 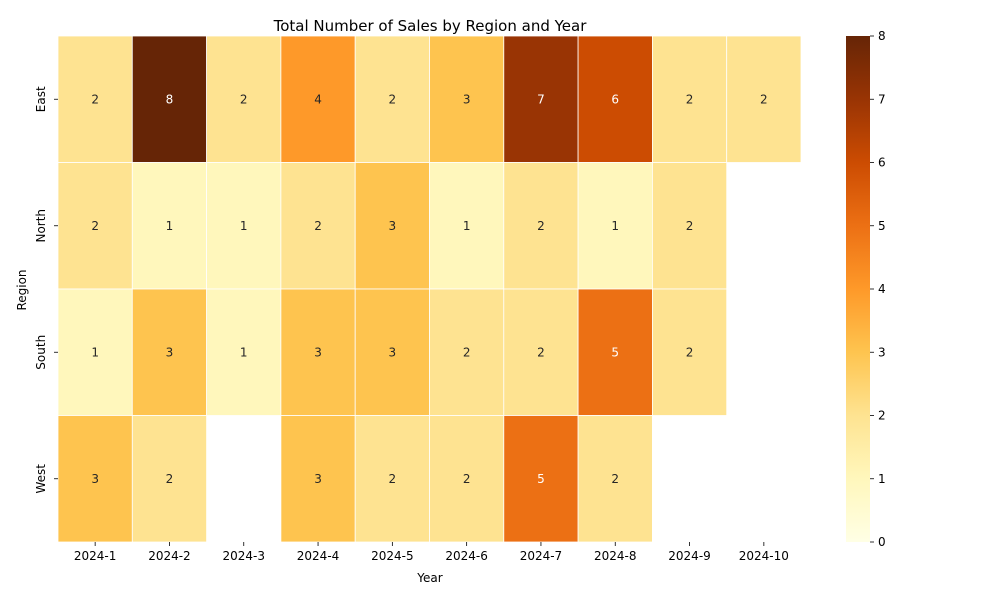 I want to click on cell-value-label: 8, so click(x=170, y=99).